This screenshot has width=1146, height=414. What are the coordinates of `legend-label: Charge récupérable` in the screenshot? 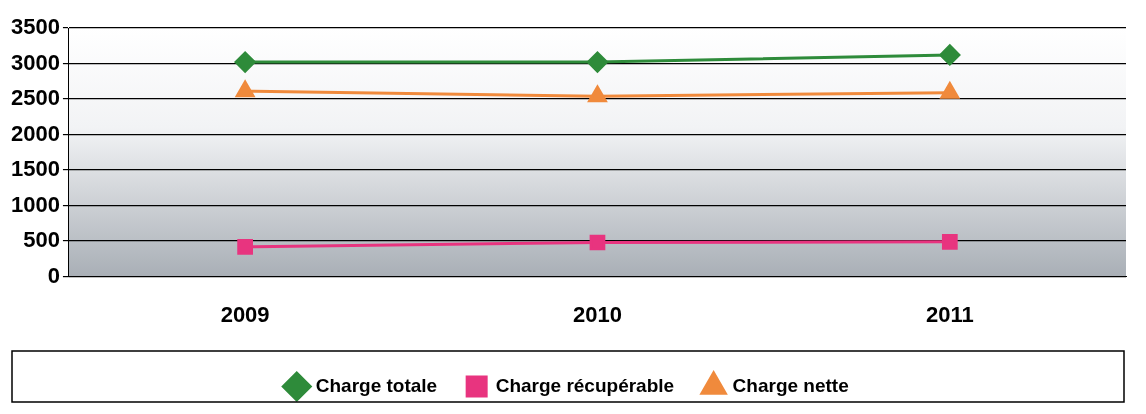 It's located at (585, 385).